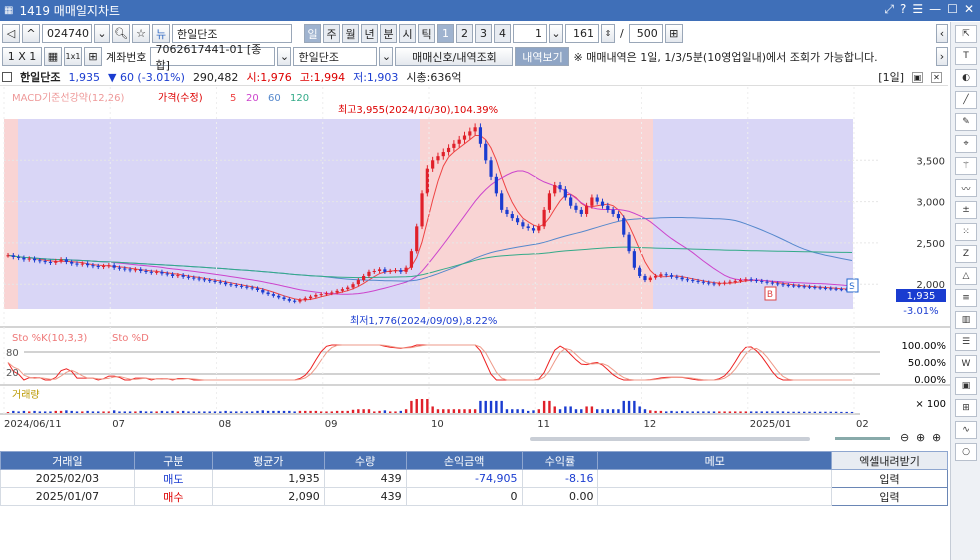 This screenshot has height=560, width=980. What do you see at coordinates (966, 144) in the screenshot?
I see `pin2-tool-icon: ⌖` at bounding box center [966, 144].